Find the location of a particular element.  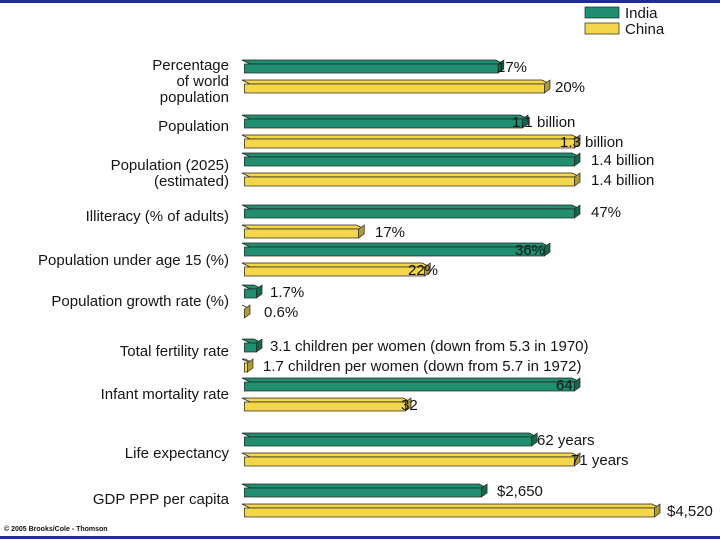

bottom-border-rule is located at coordinates (360, 537).